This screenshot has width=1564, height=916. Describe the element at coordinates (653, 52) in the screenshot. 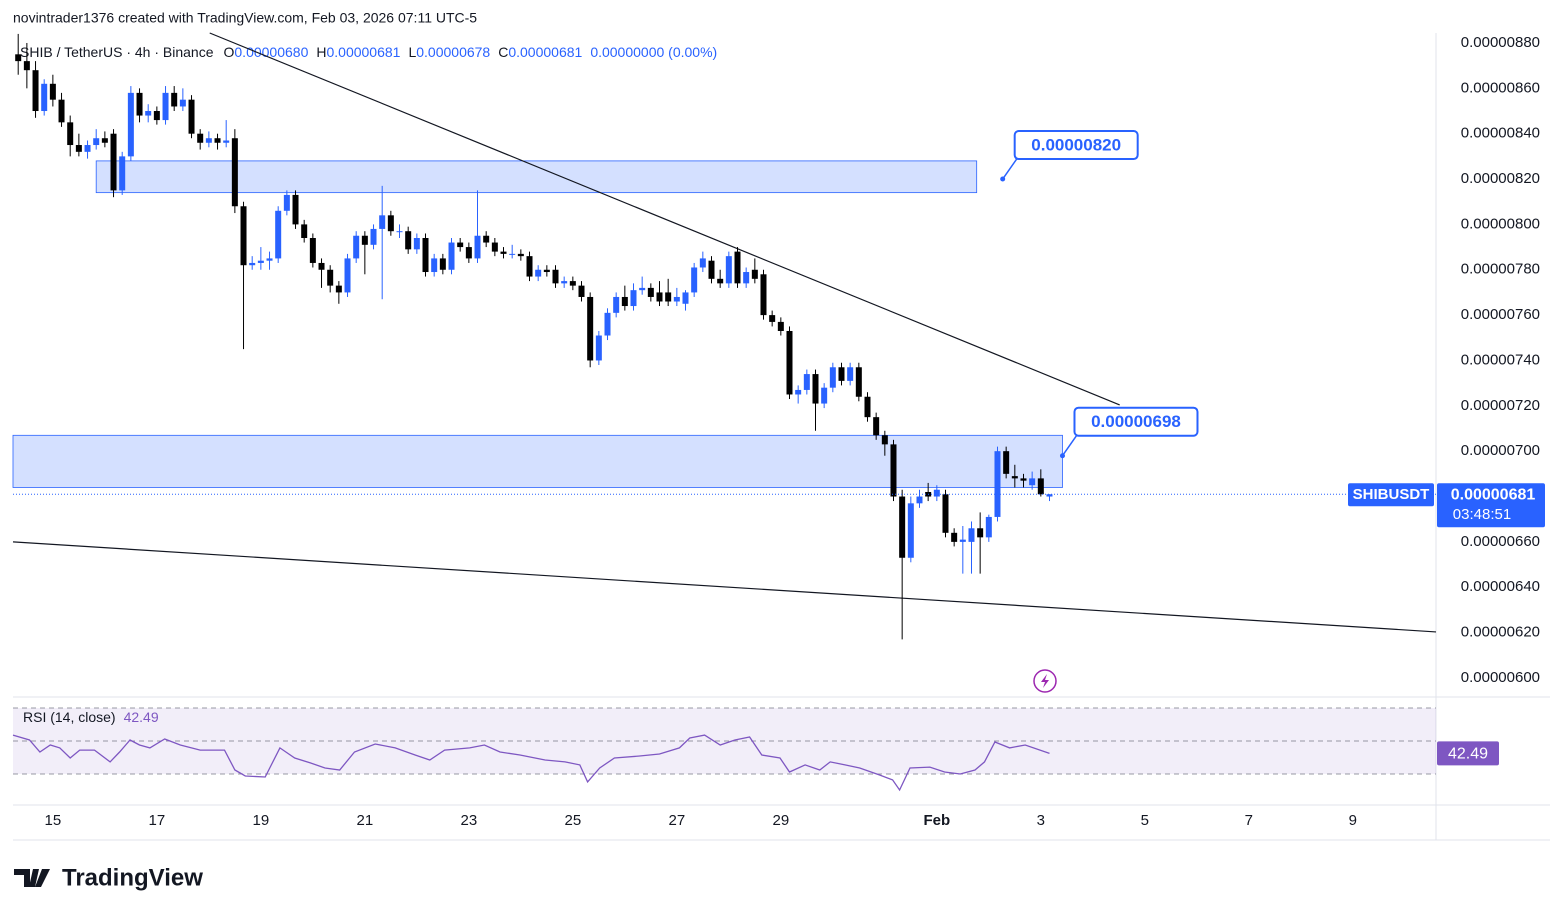

I see `legend-change: 0.00000000 (0.00%)` at that location.